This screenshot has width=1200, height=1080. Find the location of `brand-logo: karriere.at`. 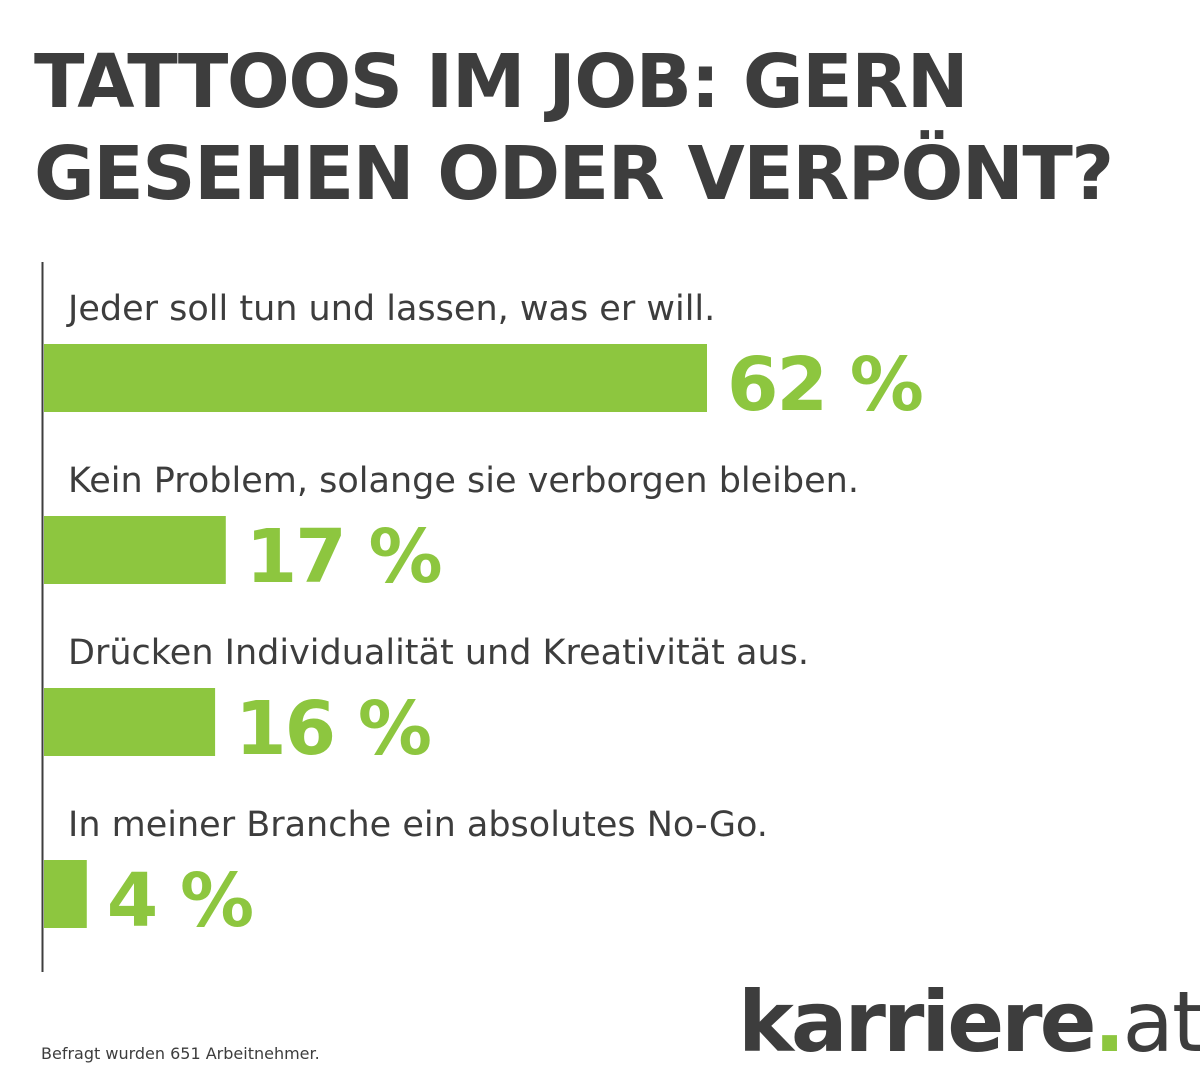

brand-logo: karriere.at is located at coordinates (969, 1022).